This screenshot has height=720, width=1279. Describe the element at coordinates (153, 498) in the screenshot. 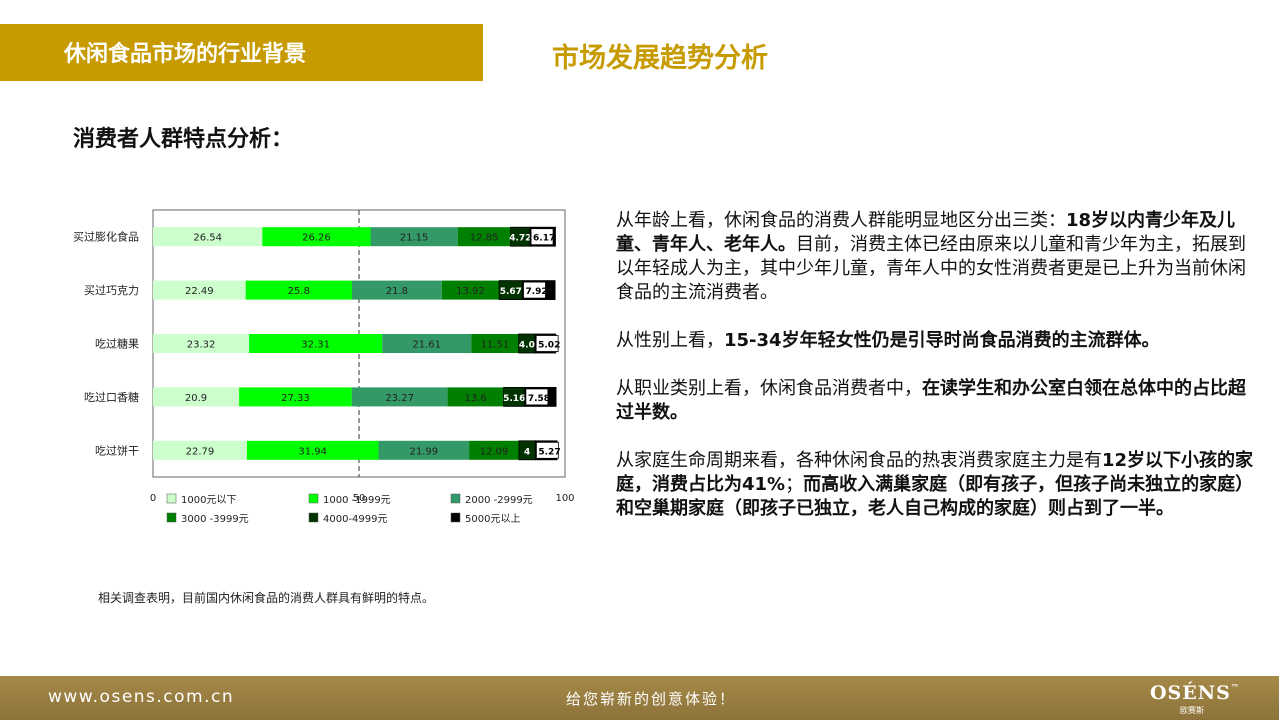

I see `x-tick-label: 0` at that location.